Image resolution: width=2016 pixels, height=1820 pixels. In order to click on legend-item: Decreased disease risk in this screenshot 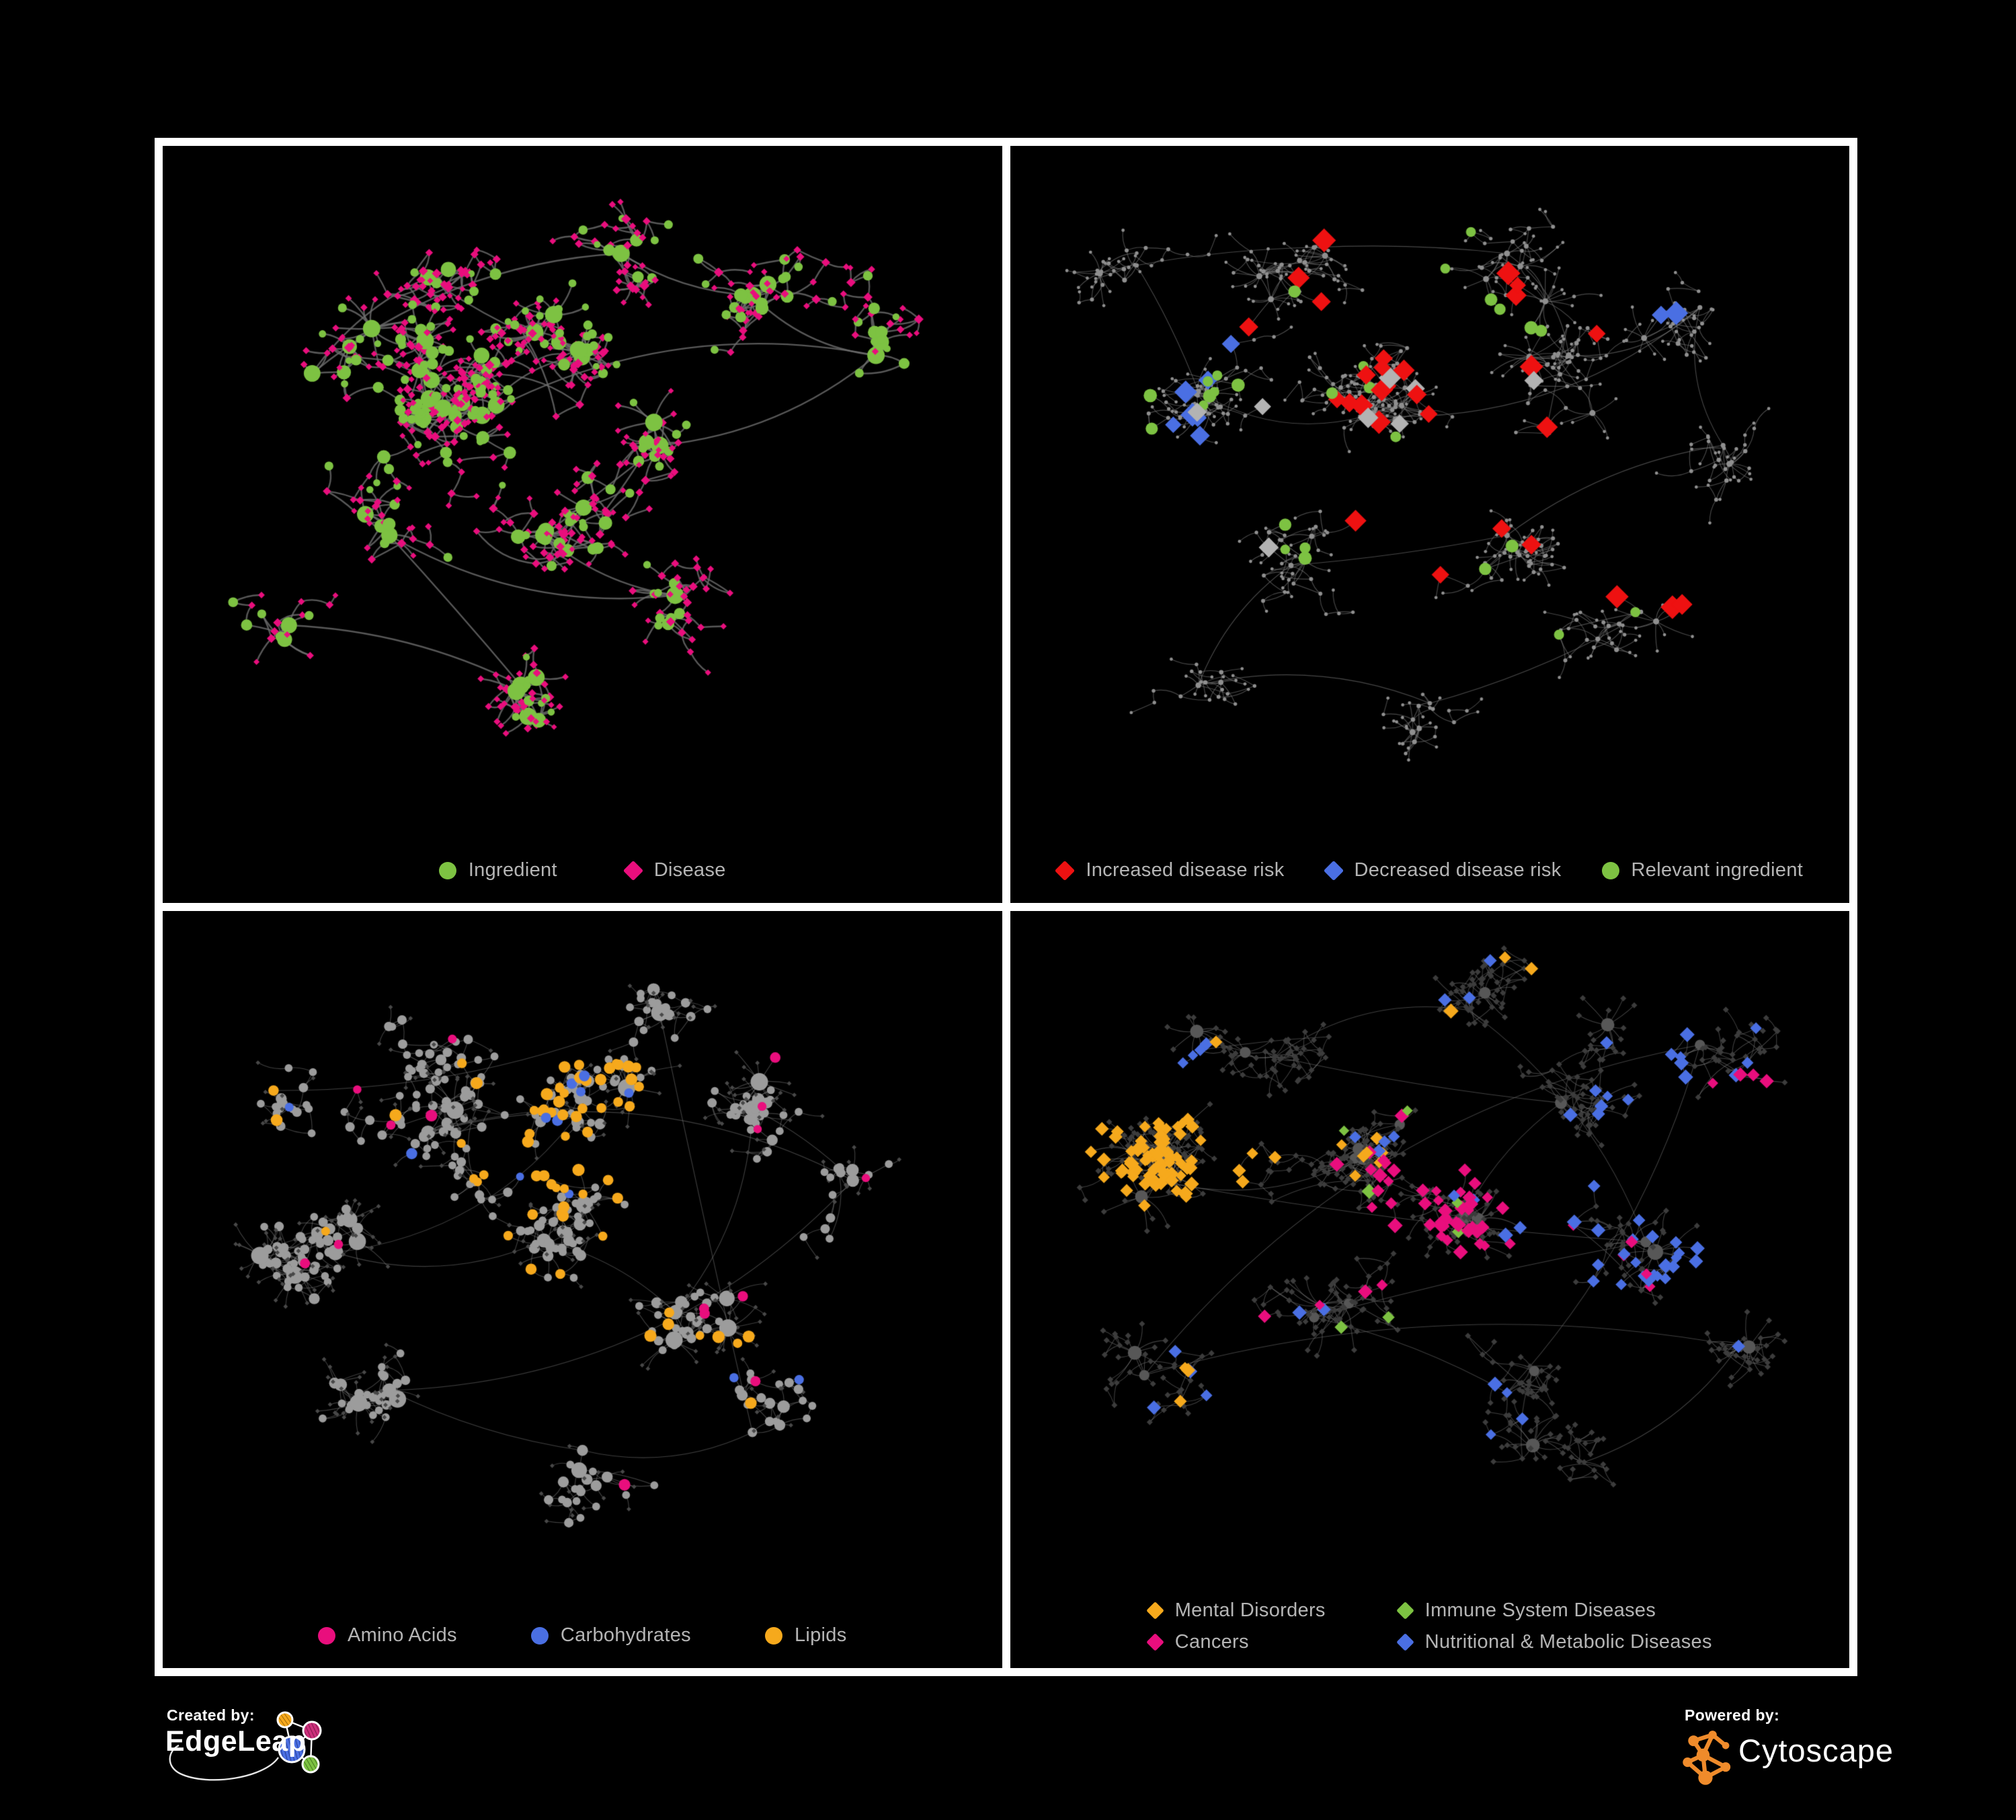, I will do `click(1442, 870)`.